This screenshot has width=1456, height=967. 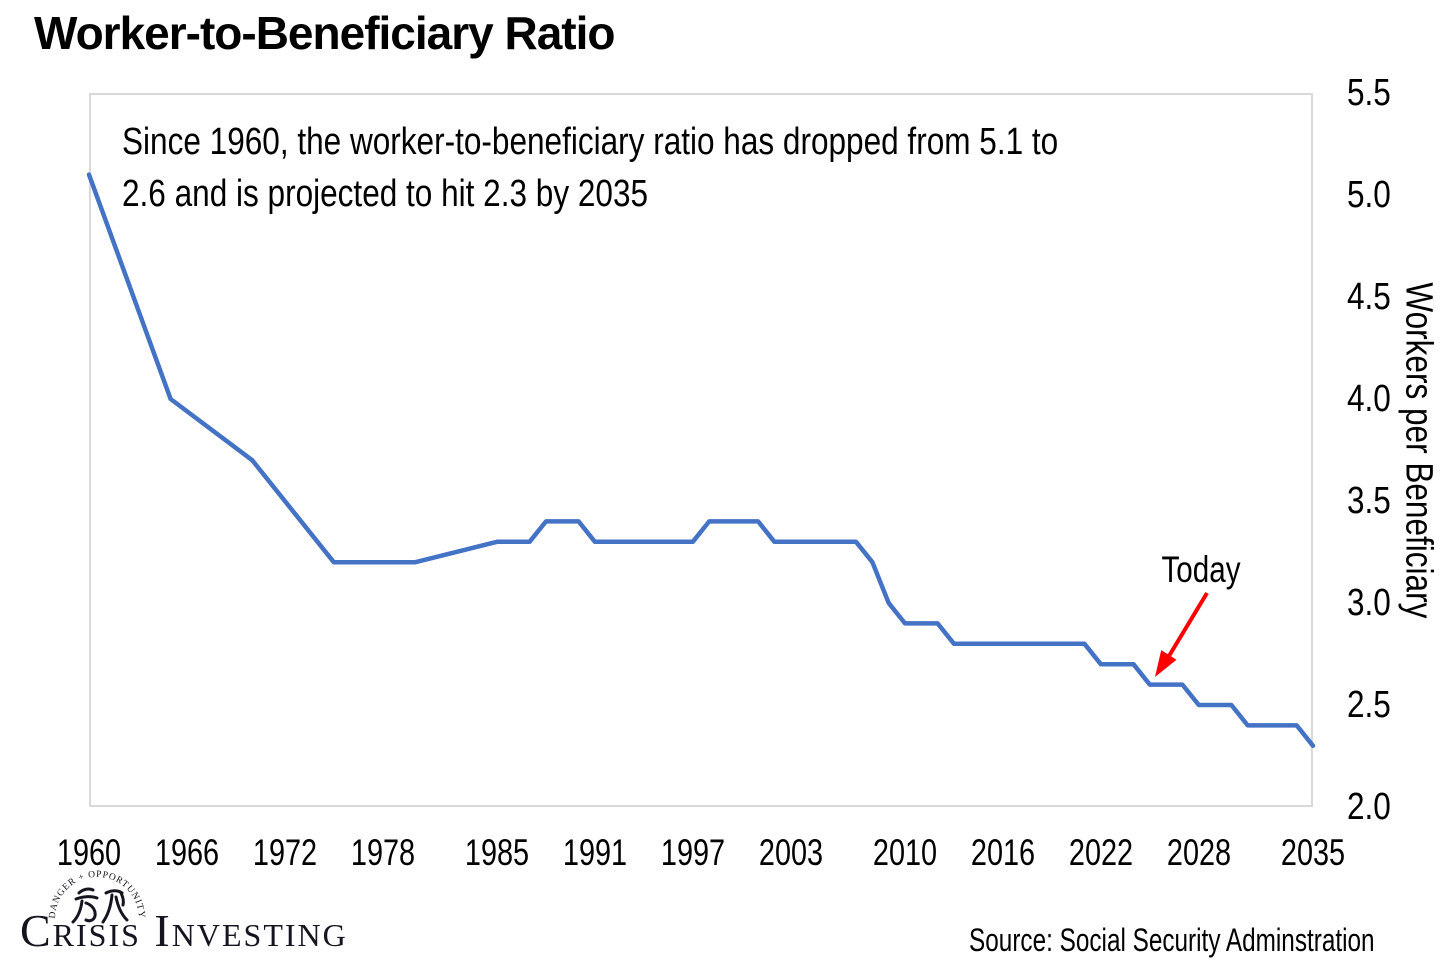 What do you see at coordinates (692, 852) in the screenshot?
I see `x-tick-label: 1997` at bounding box center [692, 852].